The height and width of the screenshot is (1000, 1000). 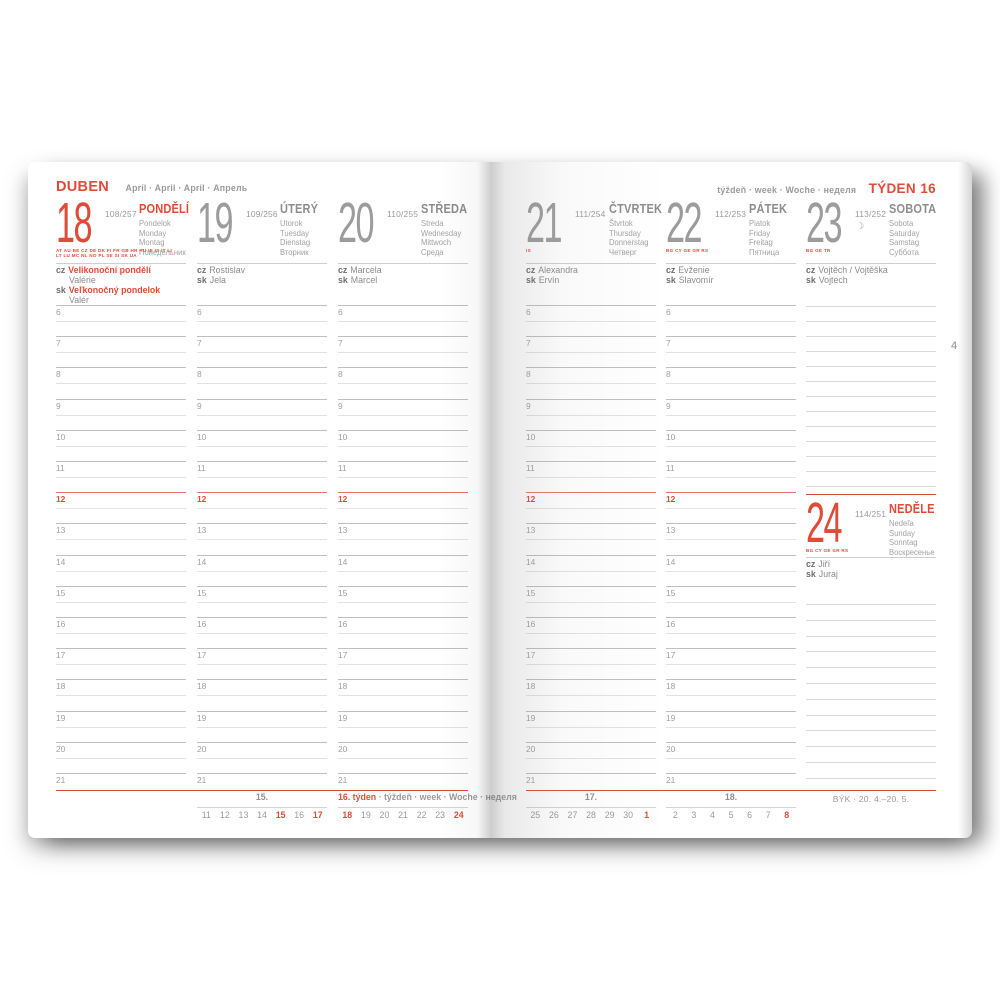 I want to click on week-title: TÝDEN, so click(x=892, y=188).